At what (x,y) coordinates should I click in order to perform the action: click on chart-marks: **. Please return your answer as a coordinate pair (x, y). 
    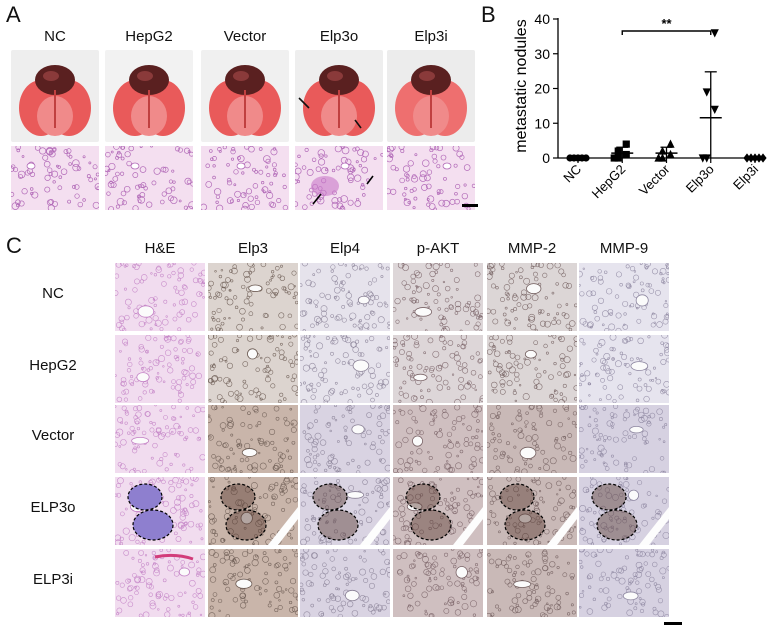
    Looking at the image, I should click on (666, 89).